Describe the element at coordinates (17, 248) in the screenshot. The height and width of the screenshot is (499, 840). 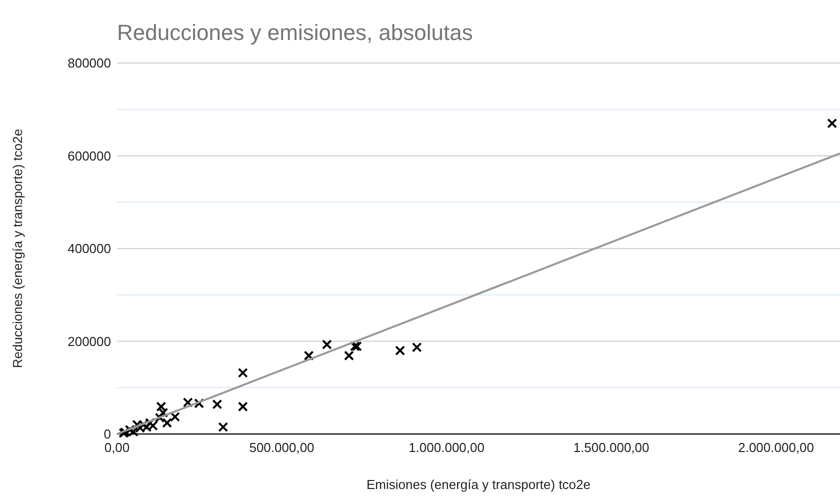
I see `y-axis-title: Reducciones (energía y transporte) tco2e` at that location.